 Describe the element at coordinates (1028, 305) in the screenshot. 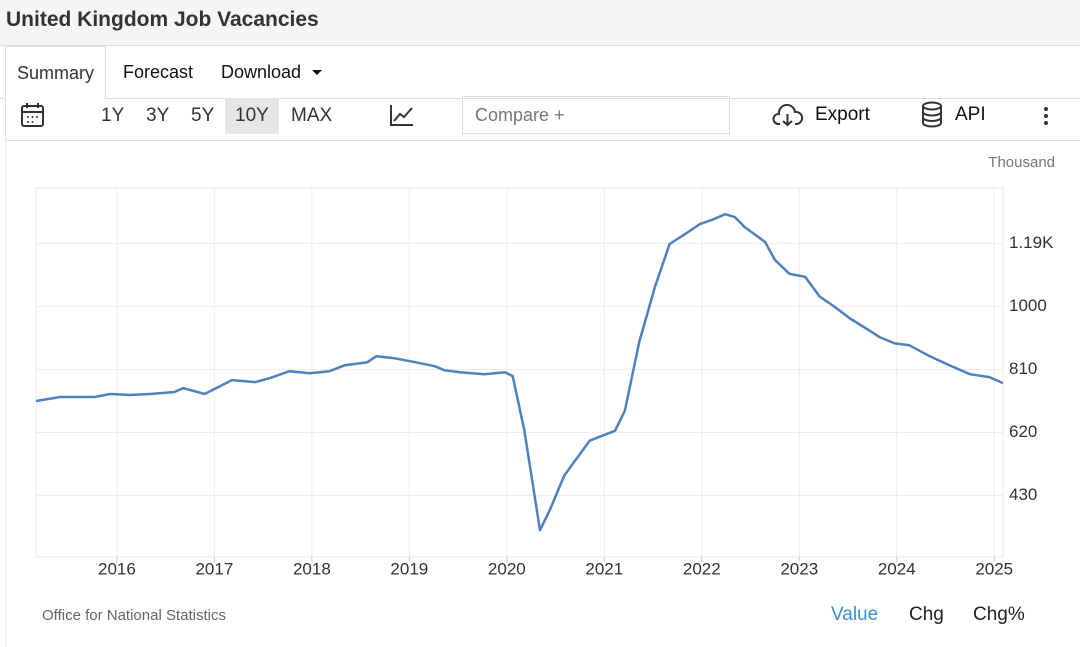

I see `y-tick-label: 1000` at that location.